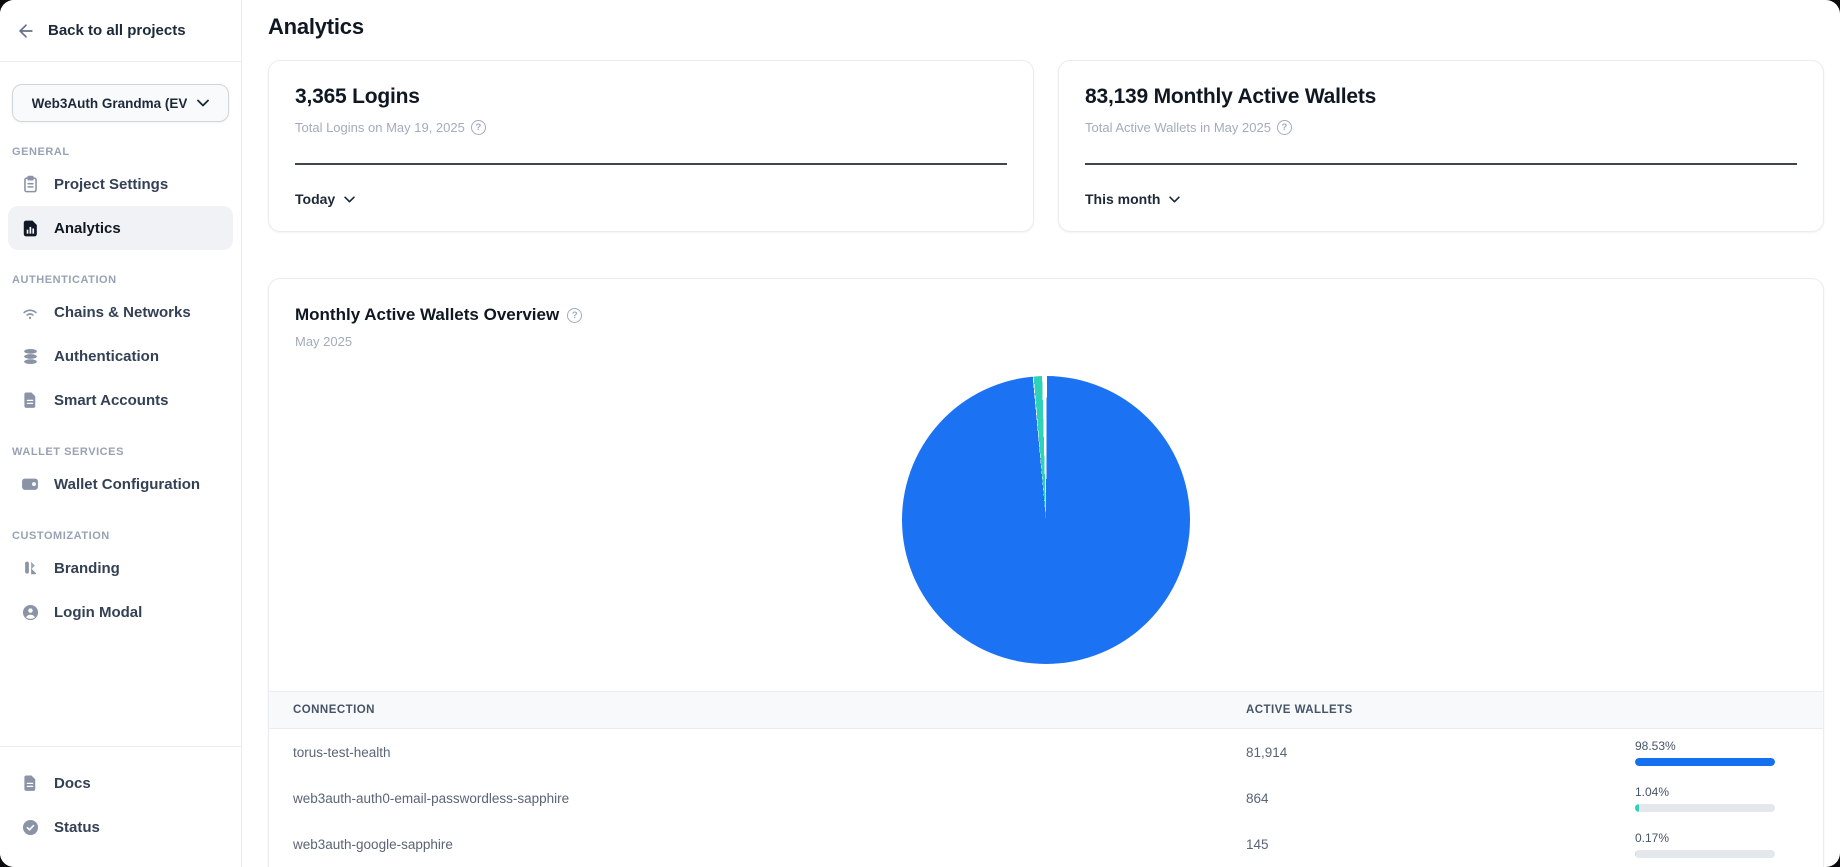  What do you see at coordinates (357, 96) in the screenshot?
I see `logins-value: 3,365 Logins` at bounding box center [357, 96].